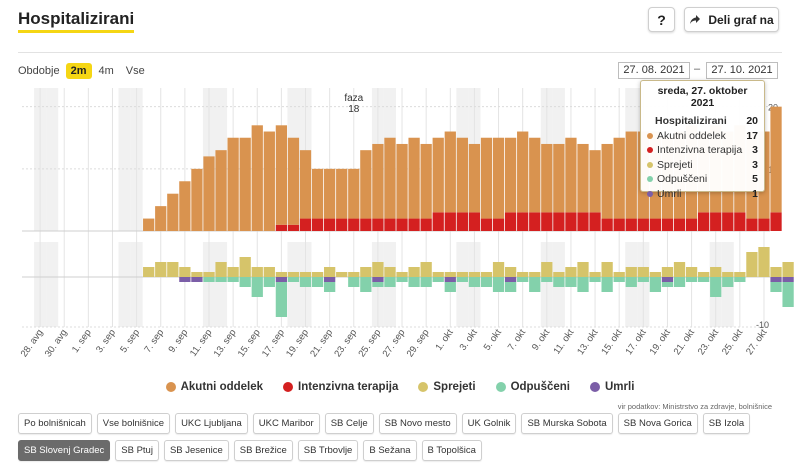 This screenshot has height=470, width=800. I want to click on filter-button-16: B Topolšica, so click(451, 450).